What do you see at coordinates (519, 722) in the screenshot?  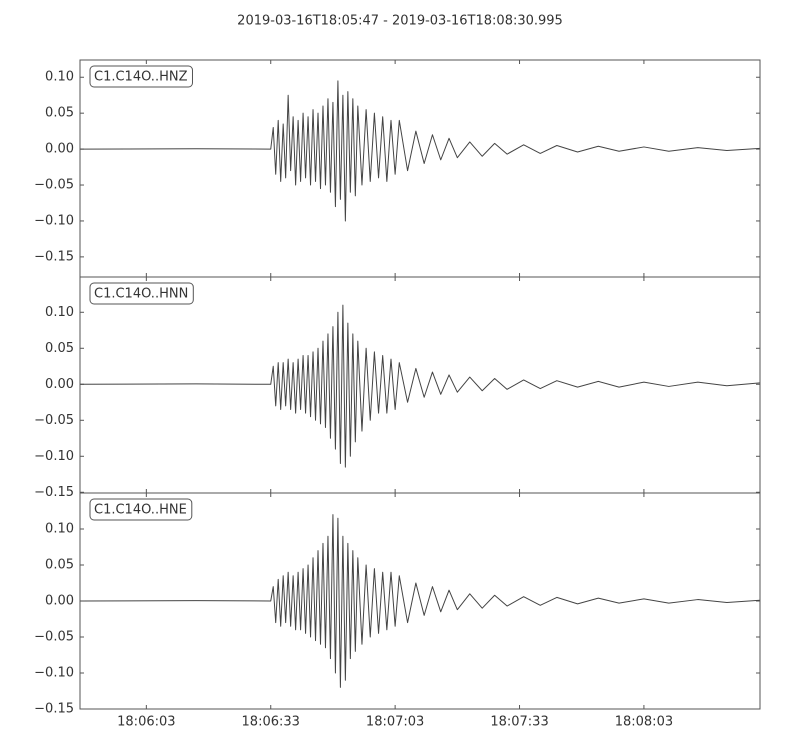 I see `x-tick-label: 18:07:33` at bounding box center [519, 722].